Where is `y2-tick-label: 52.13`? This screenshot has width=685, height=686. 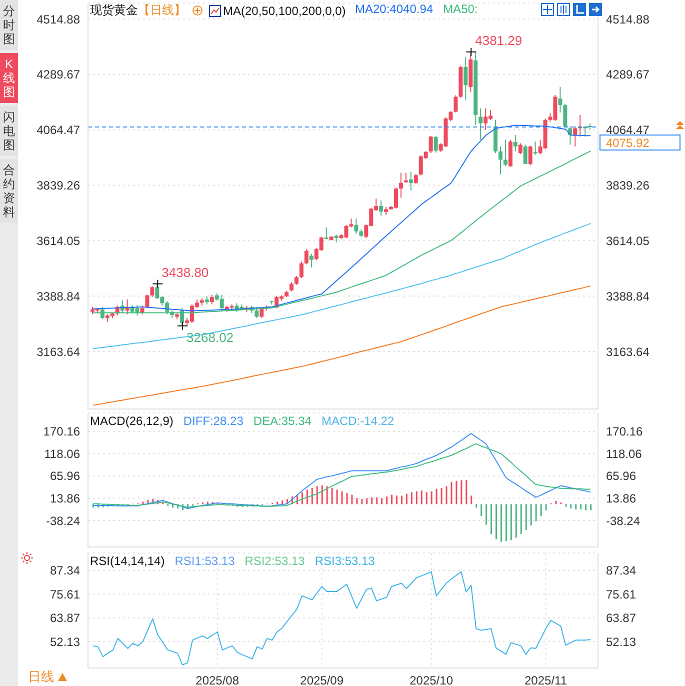 y2-tick-label: 52.13 is located at coordinates (621, 641).